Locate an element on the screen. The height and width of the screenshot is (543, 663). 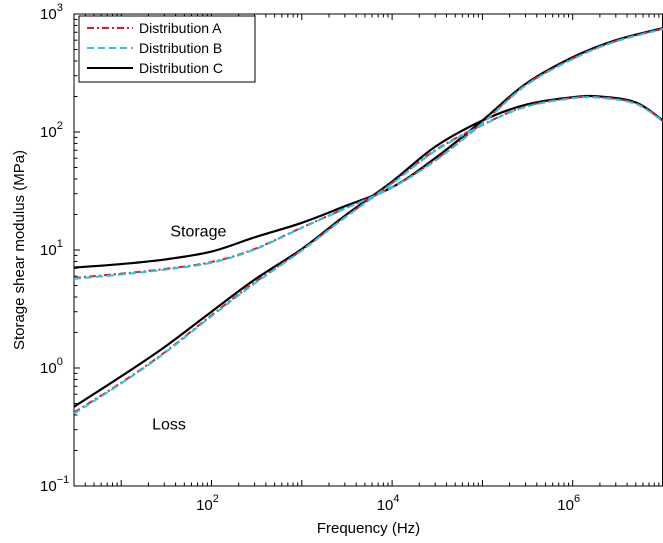
y-tick-label: 10² is located at coordinates (51, 130).